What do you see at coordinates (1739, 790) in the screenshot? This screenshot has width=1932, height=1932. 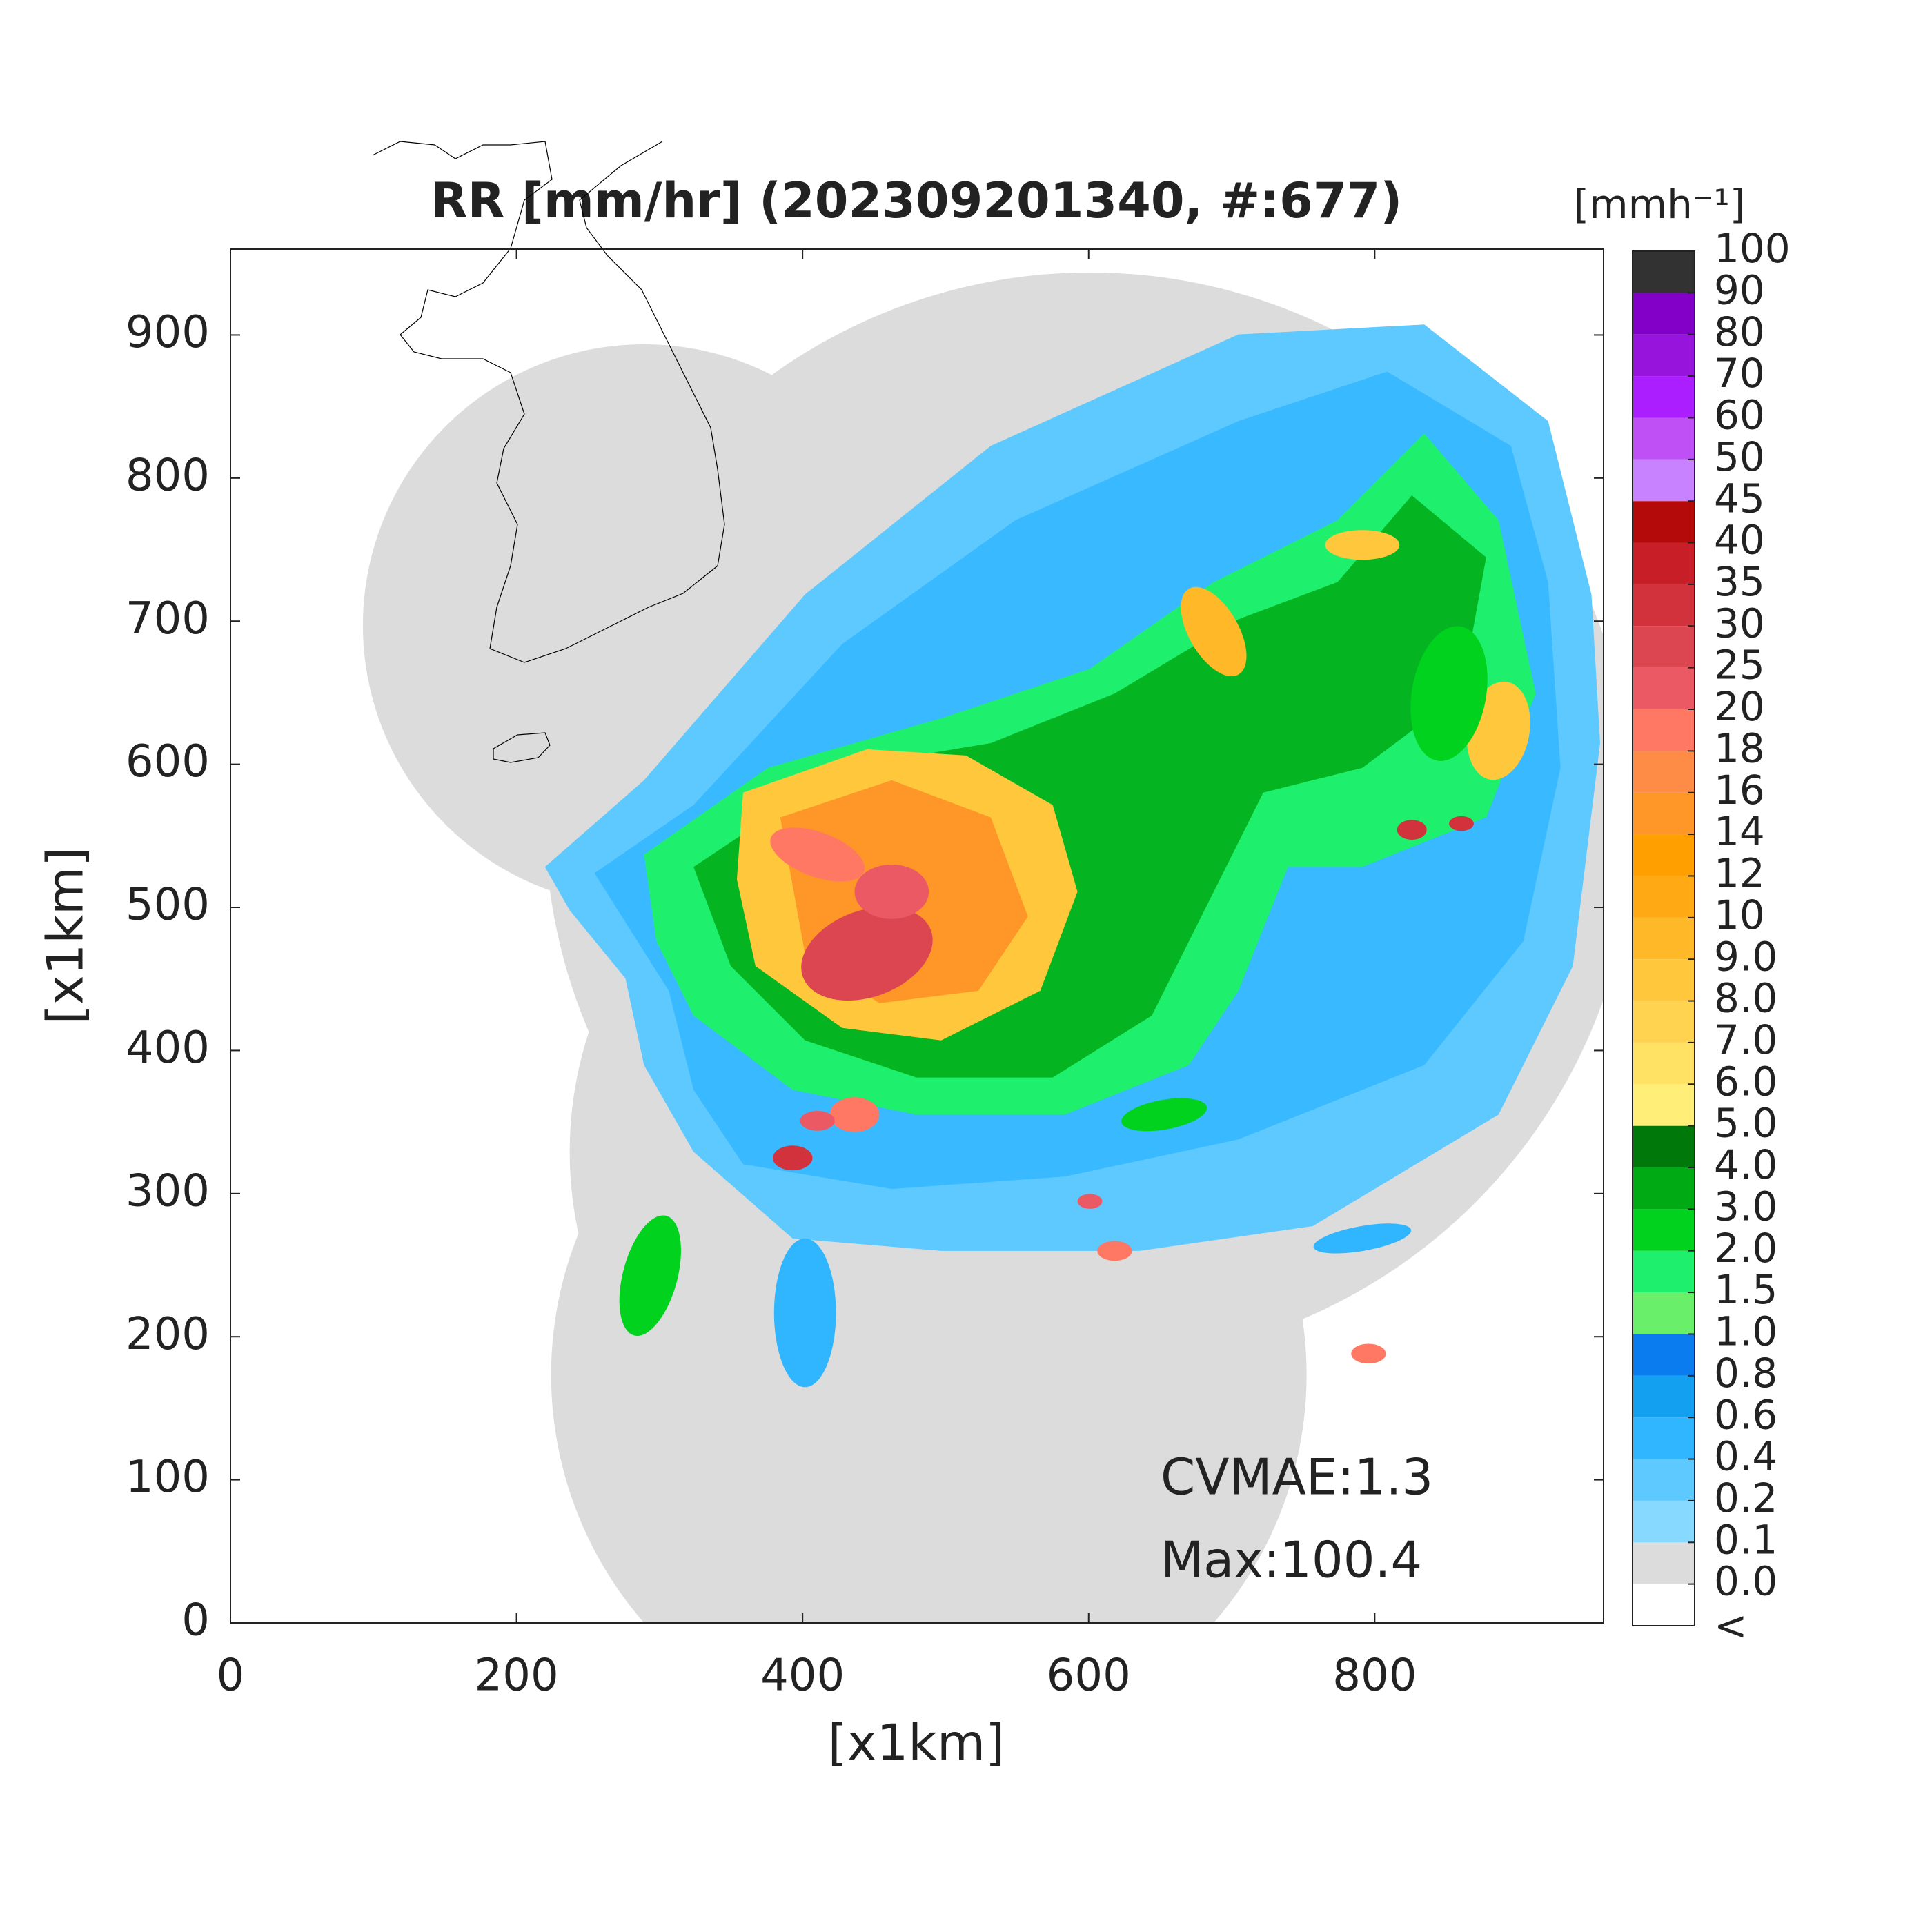 I see `colorbar-tick-label: 16` at bounding box center [1739, 790].